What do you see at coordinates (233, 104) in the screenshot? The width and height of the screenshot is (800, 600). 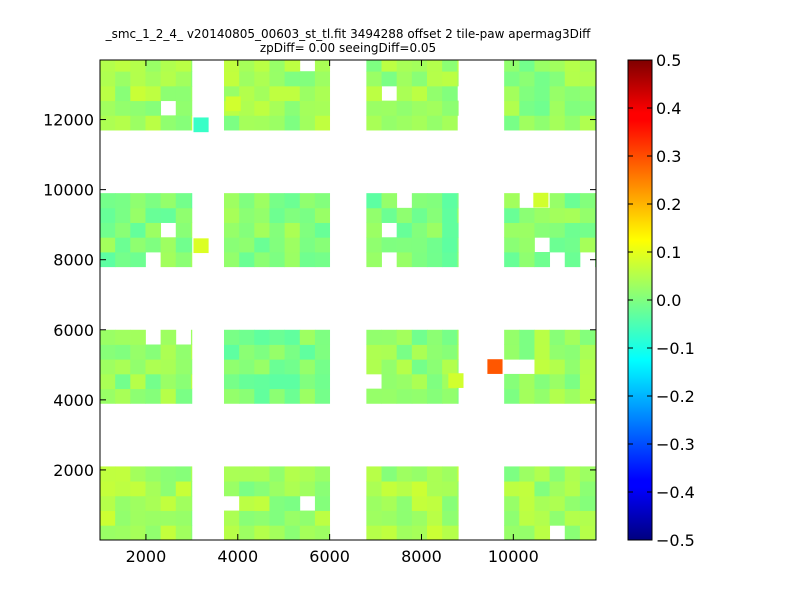 I see `outlier-cell` at bounding box center [233, 104].